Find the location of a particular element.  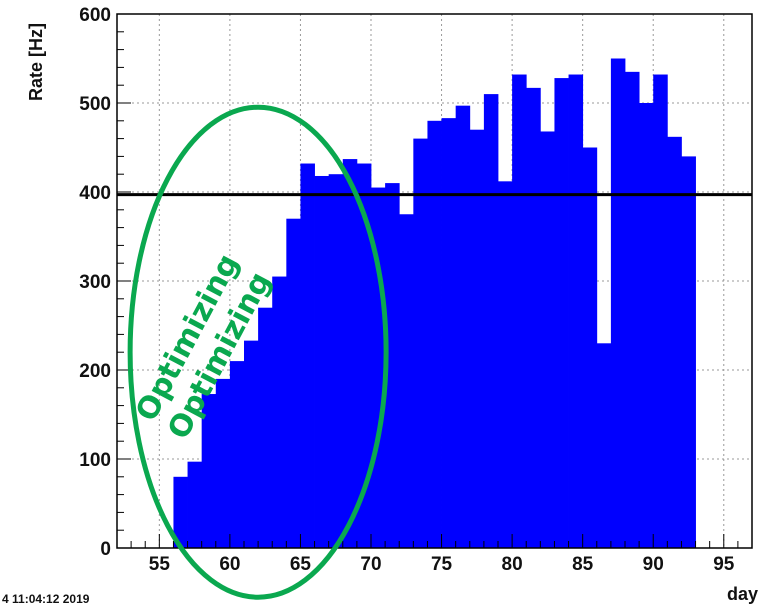

x-tick-label: 60 is located at coordinates (229, 564).